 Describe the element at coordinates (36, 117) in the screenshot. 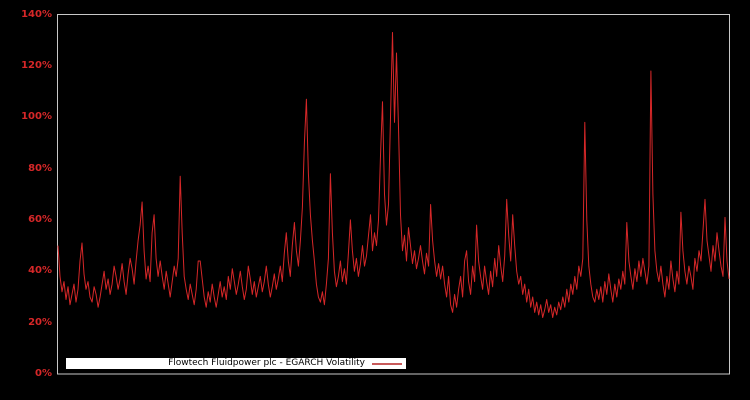

I see `y-tick-label: 100%` at that location.